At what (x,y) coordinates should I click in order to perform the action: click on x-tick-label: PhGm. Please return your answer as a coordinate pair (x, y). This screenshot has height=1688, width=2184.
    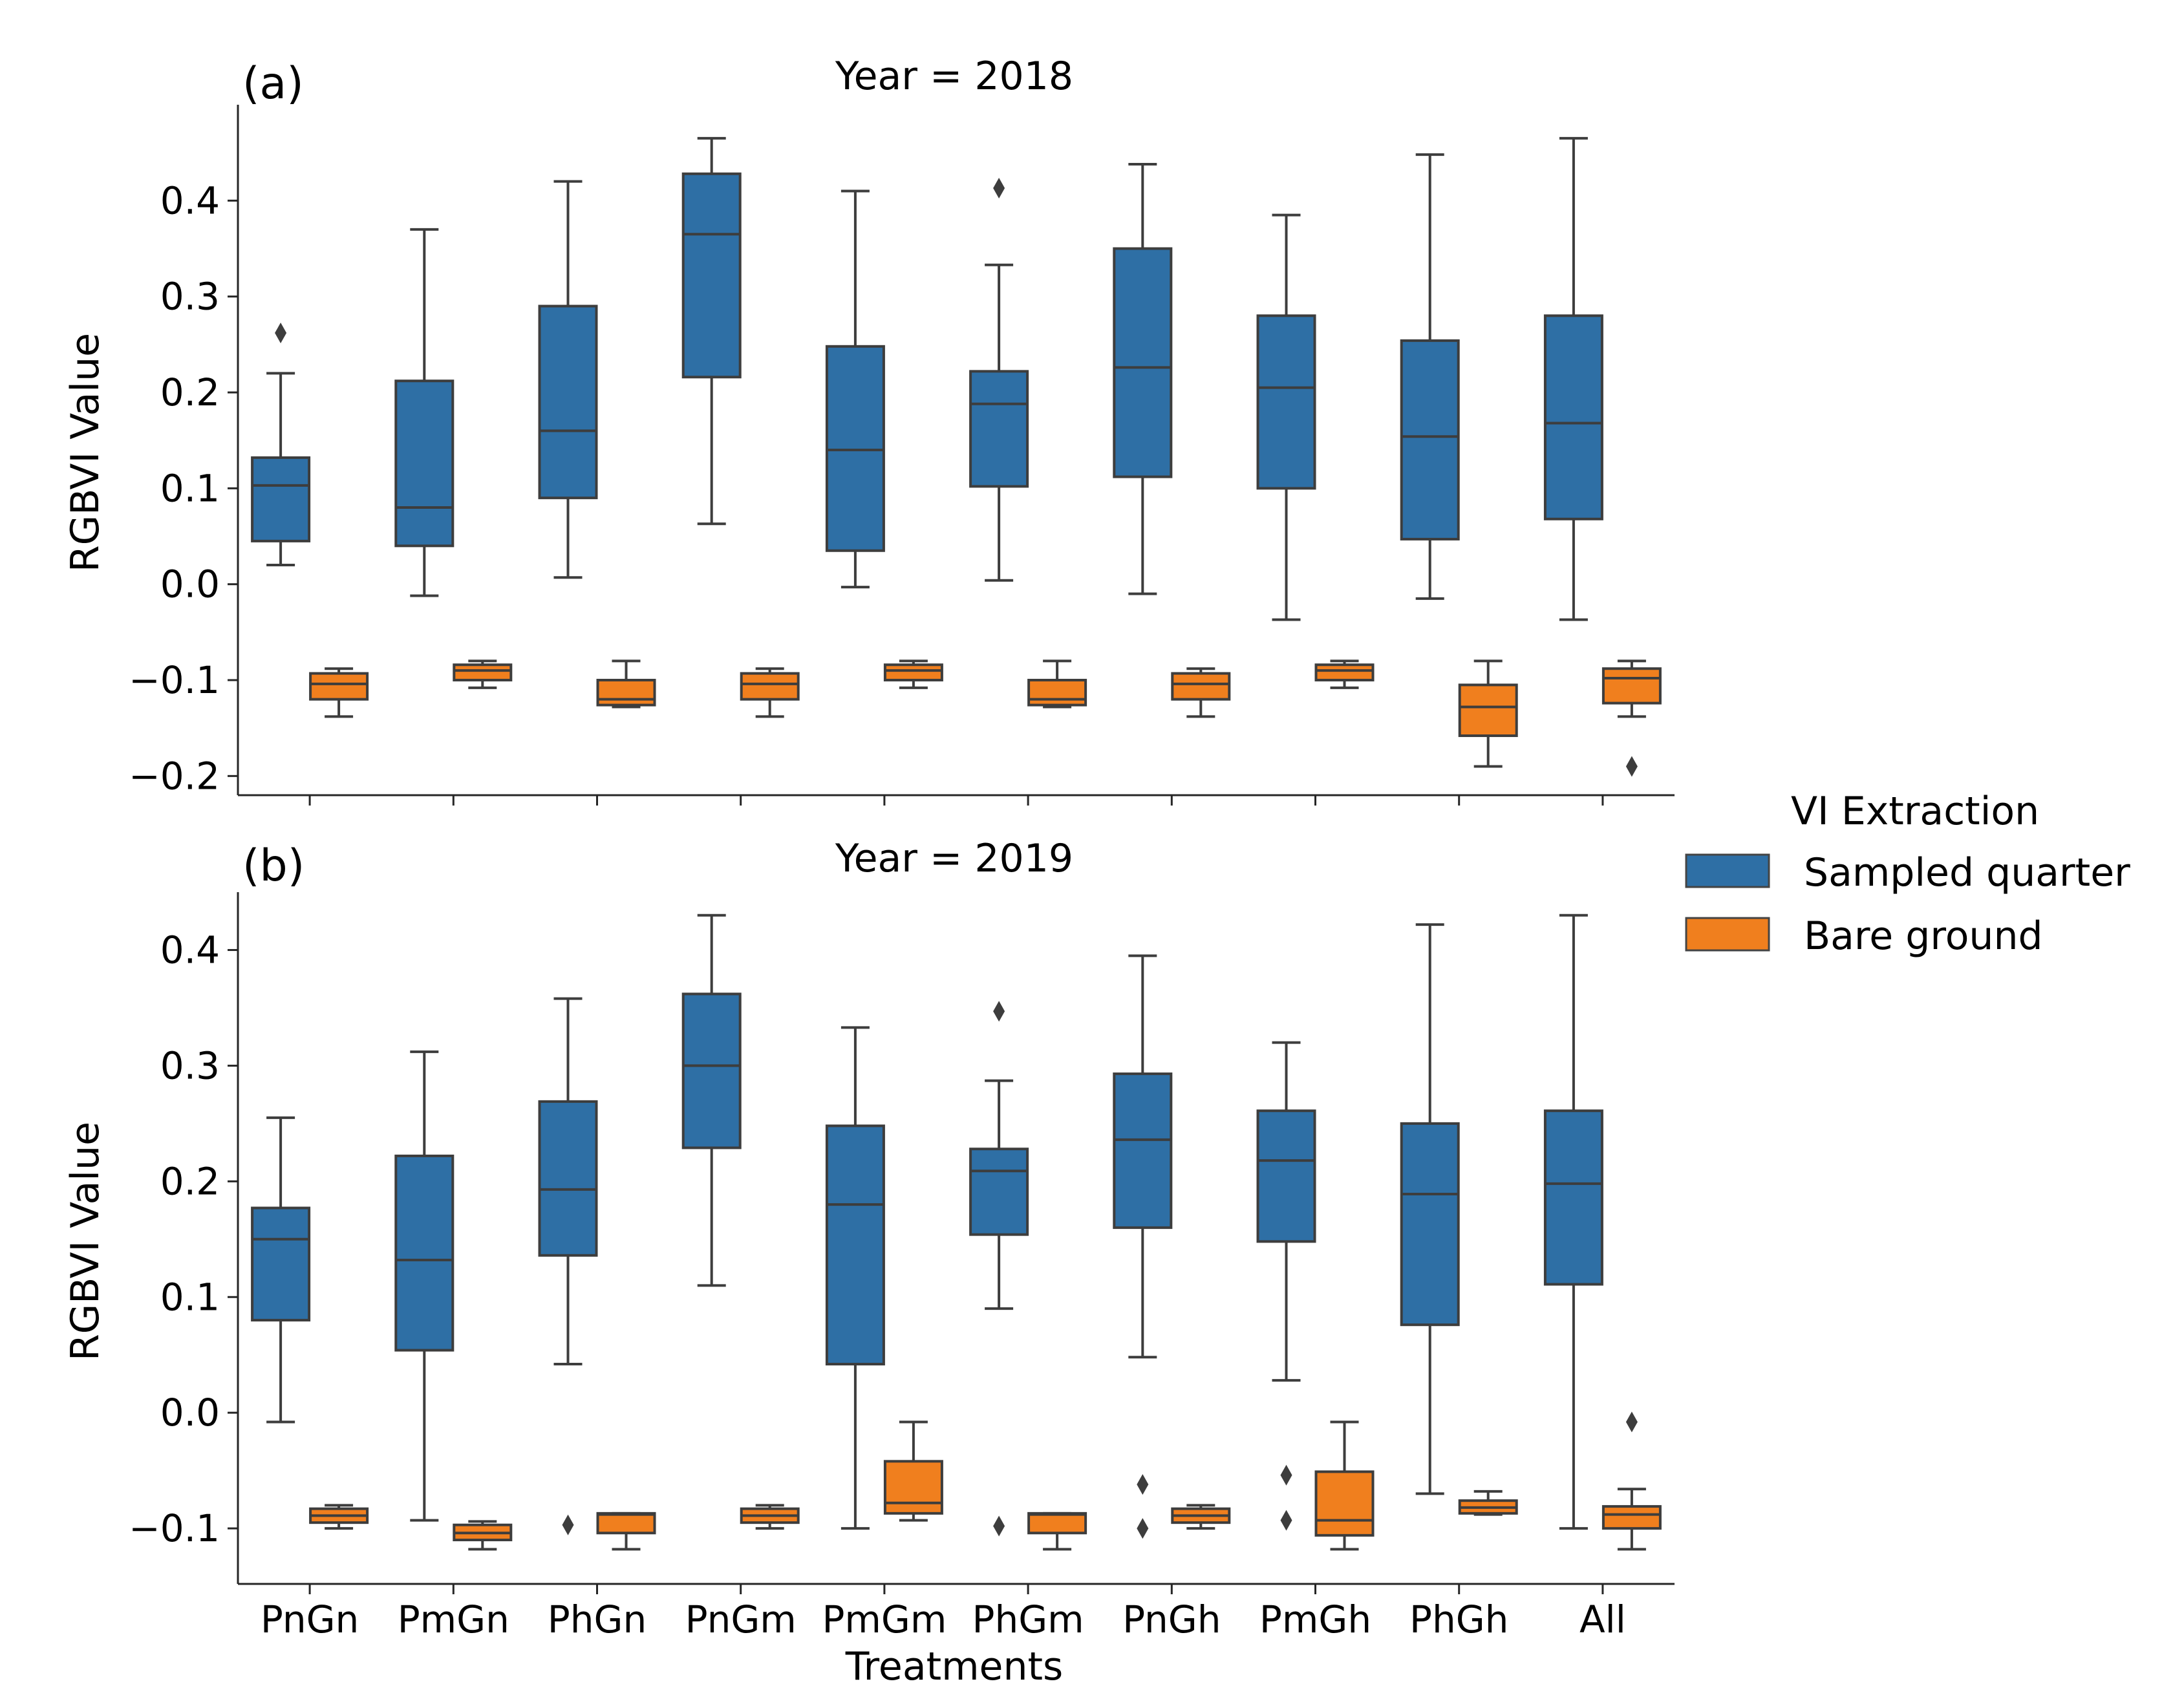
    Looking at the image, I should click on (1028, 1619).